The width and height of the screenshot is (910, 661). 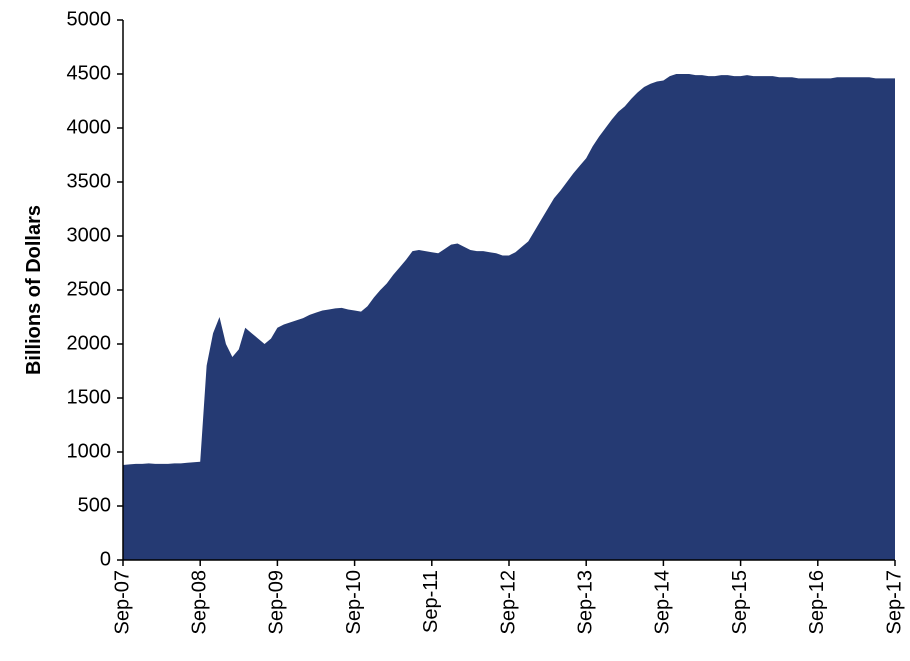 What do you see at coordinates (277, 602) in the screenshot?
I see `x-tick-label: Sep-09` at bounding box center [277, 602].